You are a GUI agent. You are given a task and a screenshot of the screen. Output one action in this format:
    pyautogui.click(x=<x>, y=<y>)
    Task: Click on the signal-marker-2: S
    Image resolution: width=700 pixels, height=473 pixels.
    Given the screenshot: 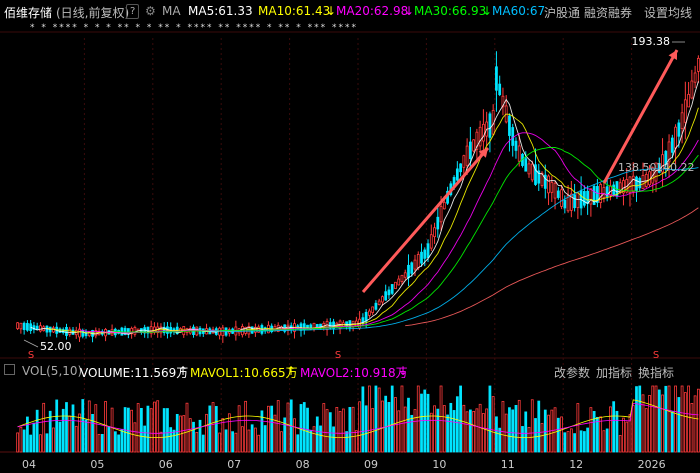 What is the action you would take?
    pyautogui.click(x=338, y=355)
    